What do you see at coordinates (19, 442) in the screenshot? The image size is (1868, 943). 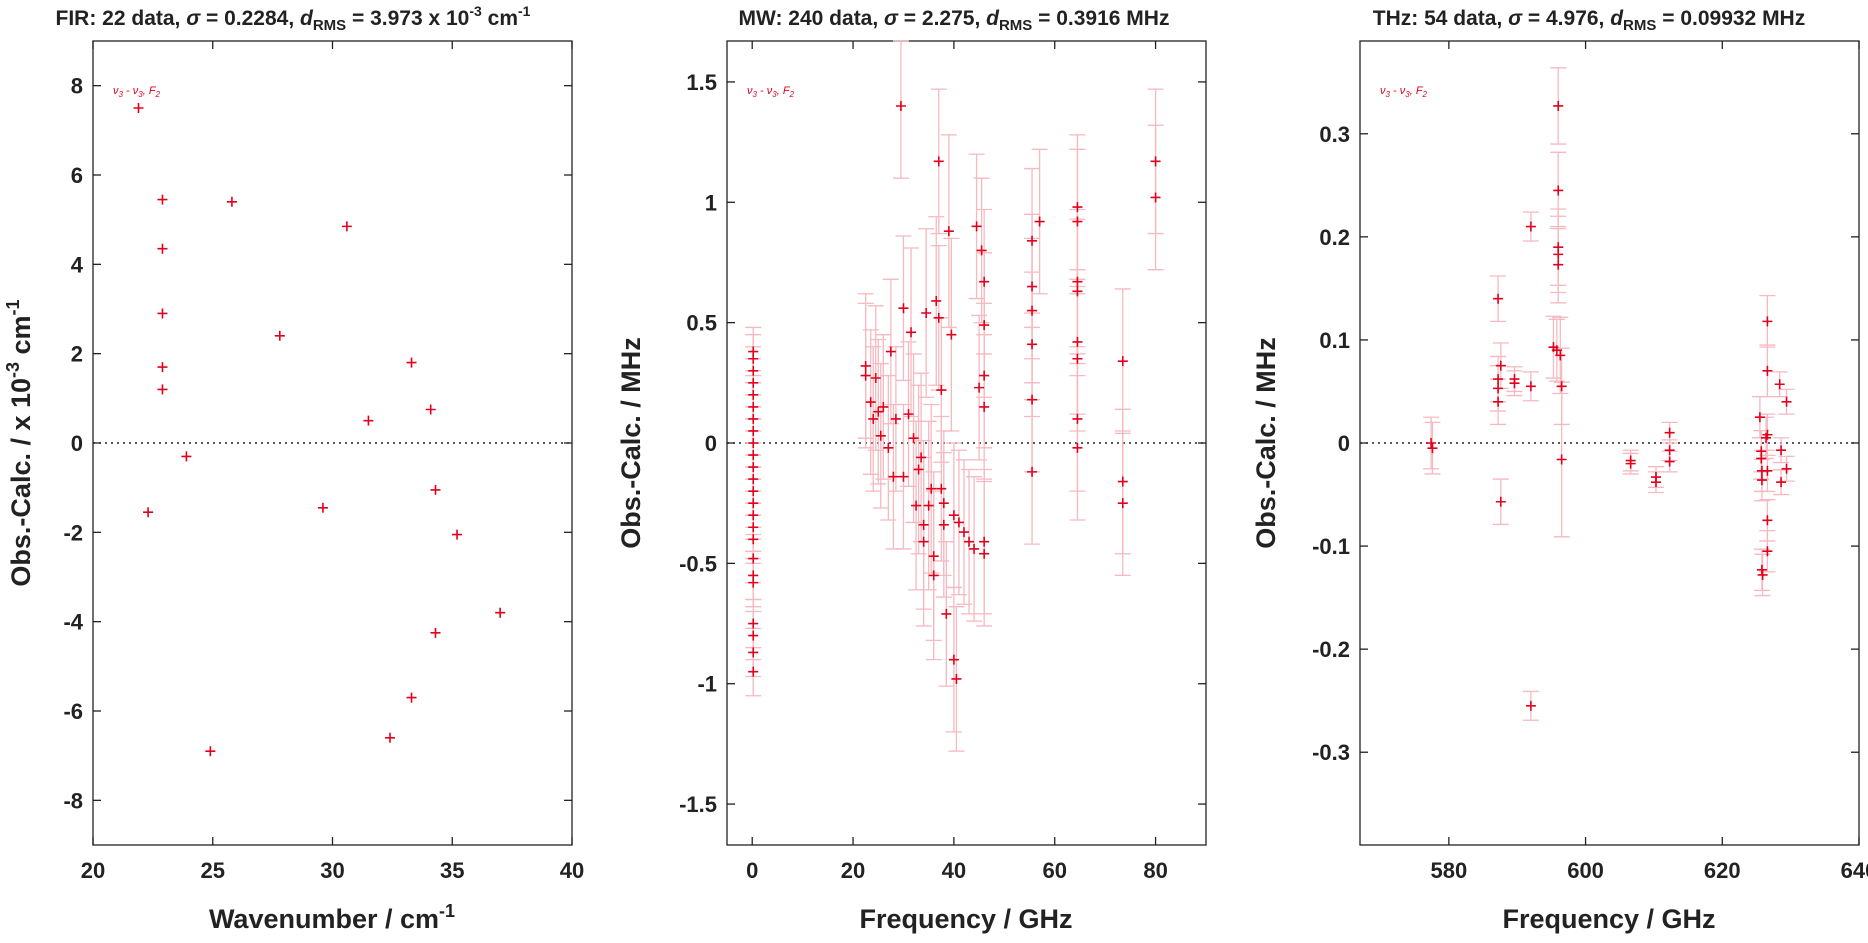 I see `panel-fir-ylabel: Obs.-Calc. / x 10-3 cm-1` at bounding box center [19, 442].